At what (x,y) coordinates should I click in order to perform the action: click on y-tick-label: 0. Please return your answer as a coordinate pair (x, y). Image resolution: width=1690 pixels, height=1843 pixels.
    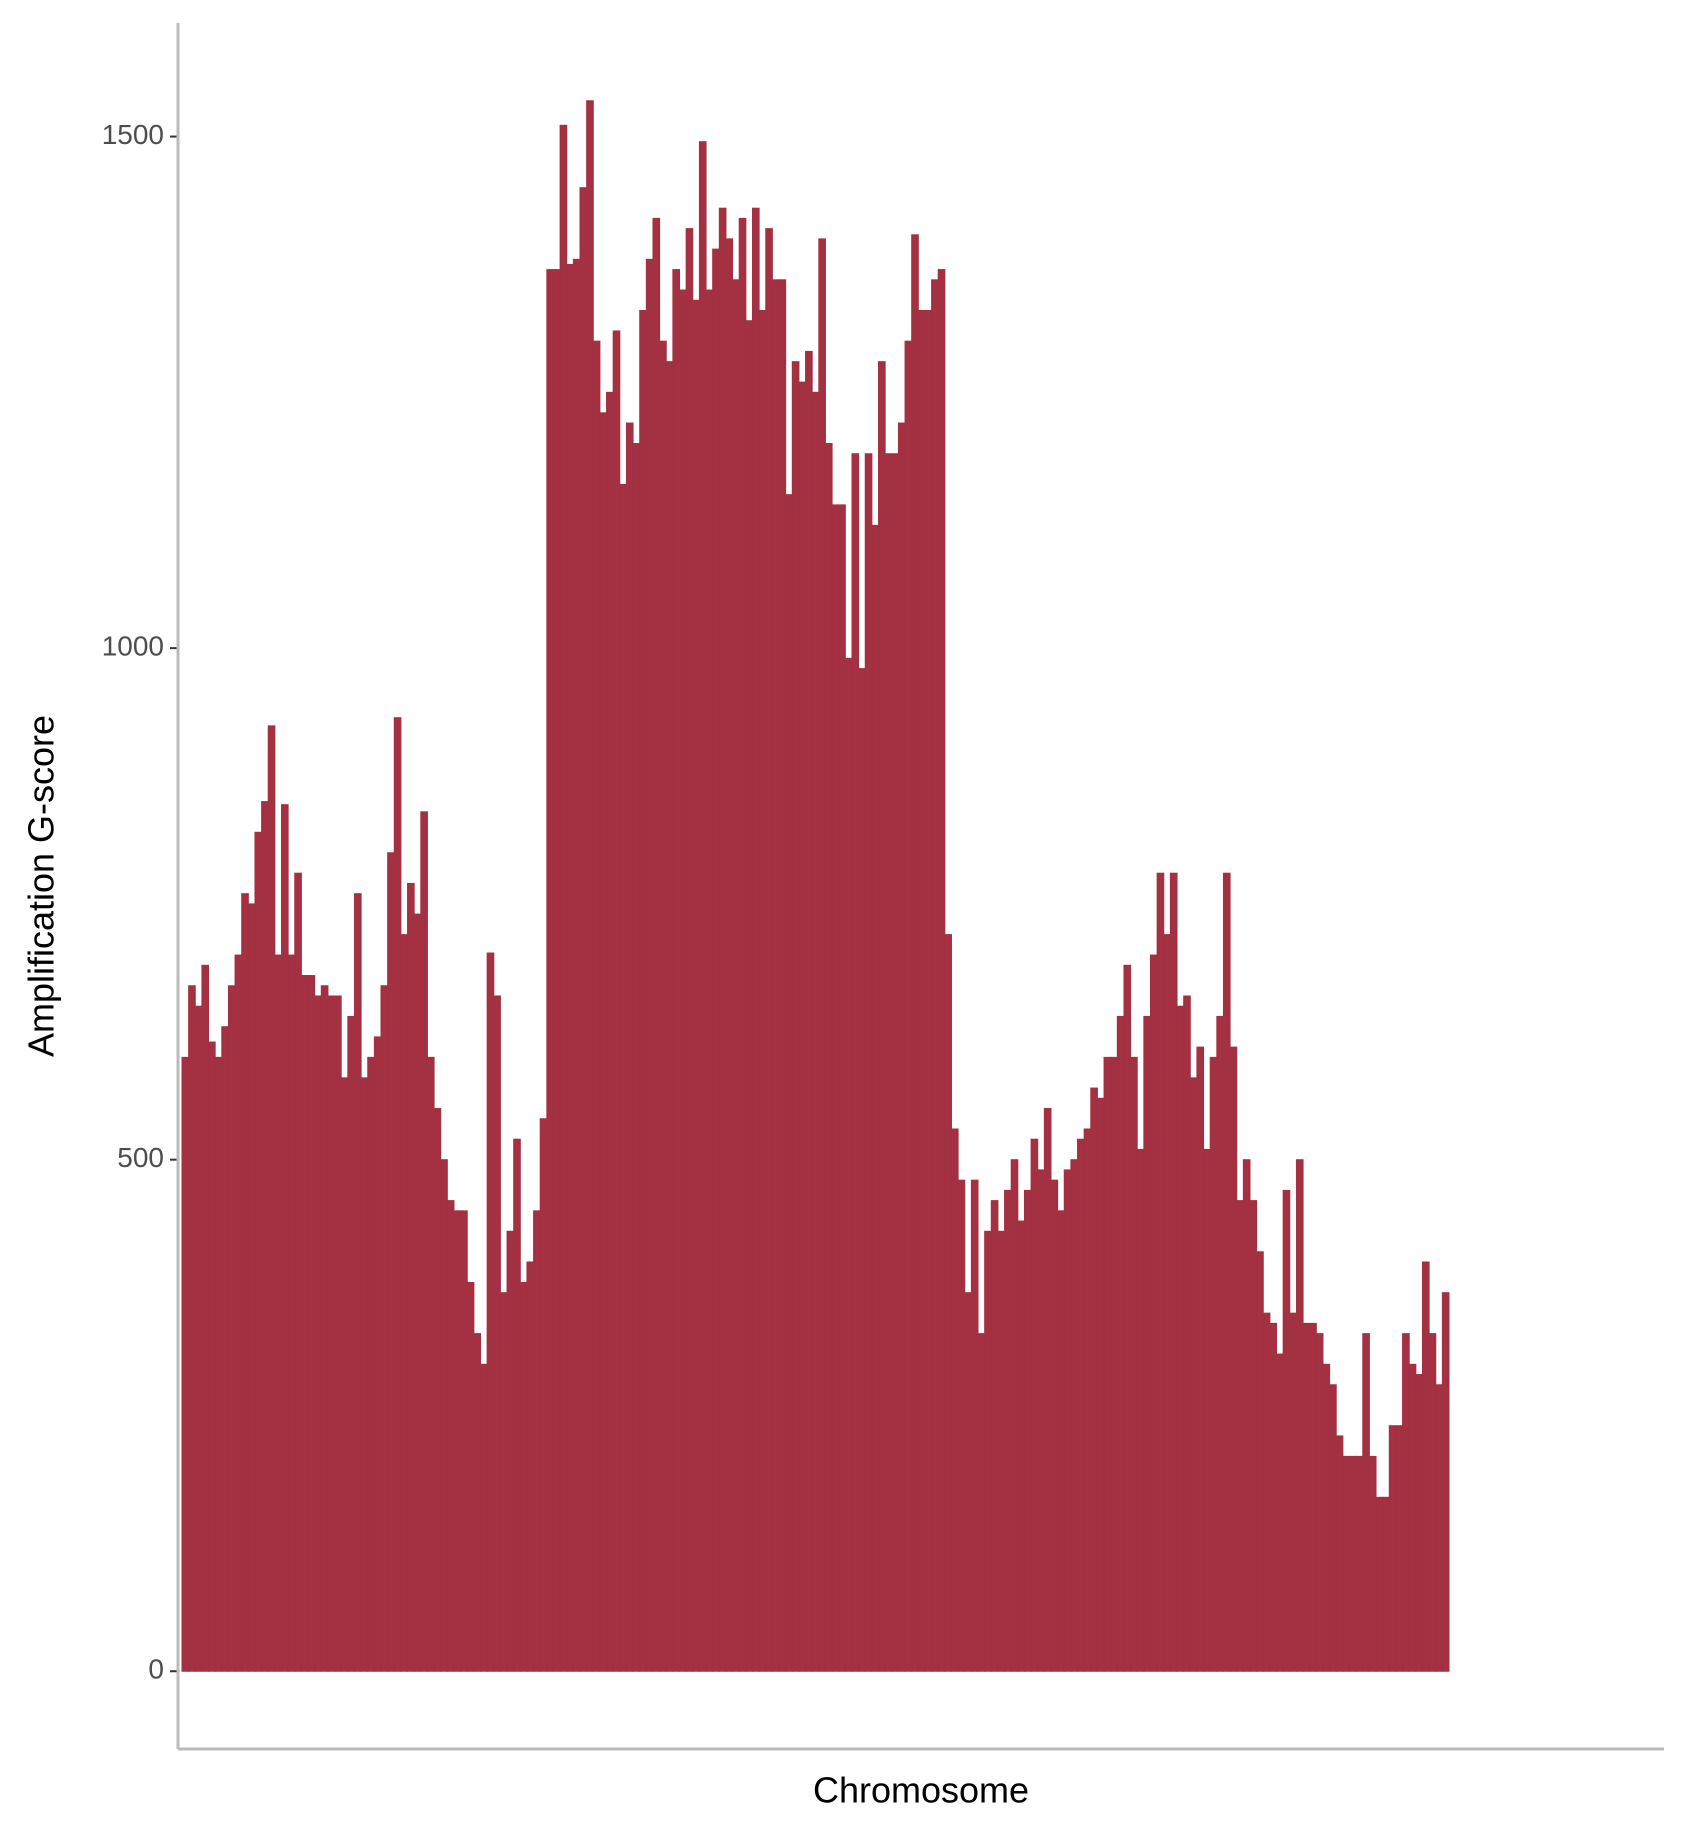
    Looking at the image, I should click on (156, 1669).